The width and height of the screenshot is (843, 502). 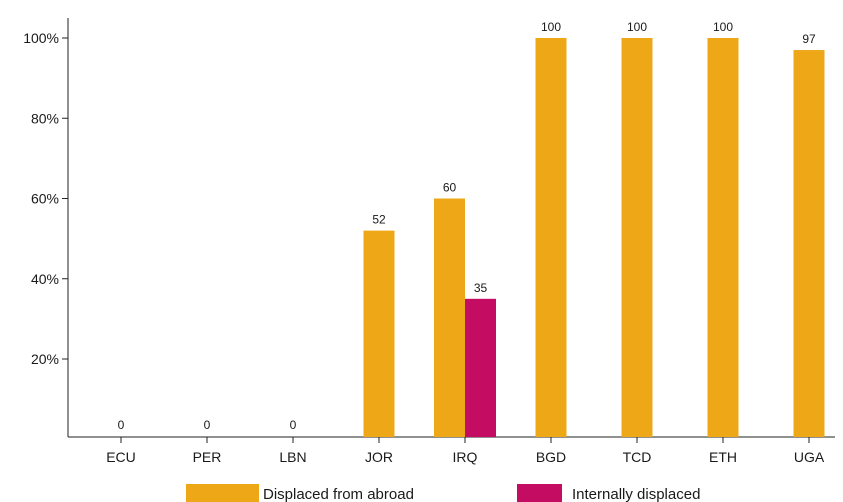 I want to click on legend-swatch-internally-displaced, so click(x=539, y=493).